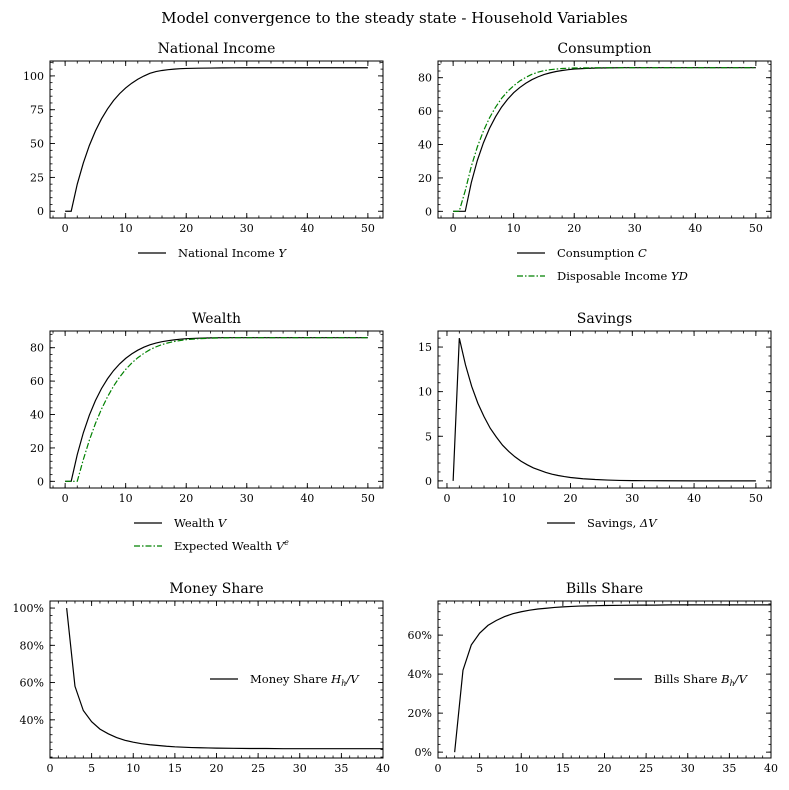 The image size is (789, 790). I want to click on panel-title: Wealth, so click(216, 319).